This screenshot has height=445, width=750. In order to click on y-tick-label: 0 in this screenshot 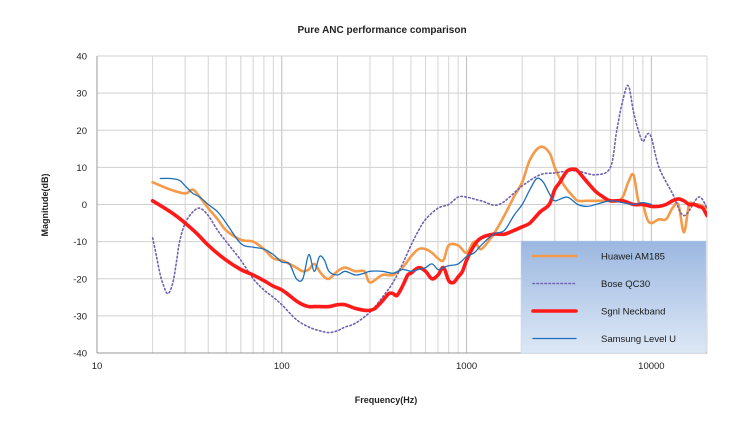, I will do `click(84, 205)`.